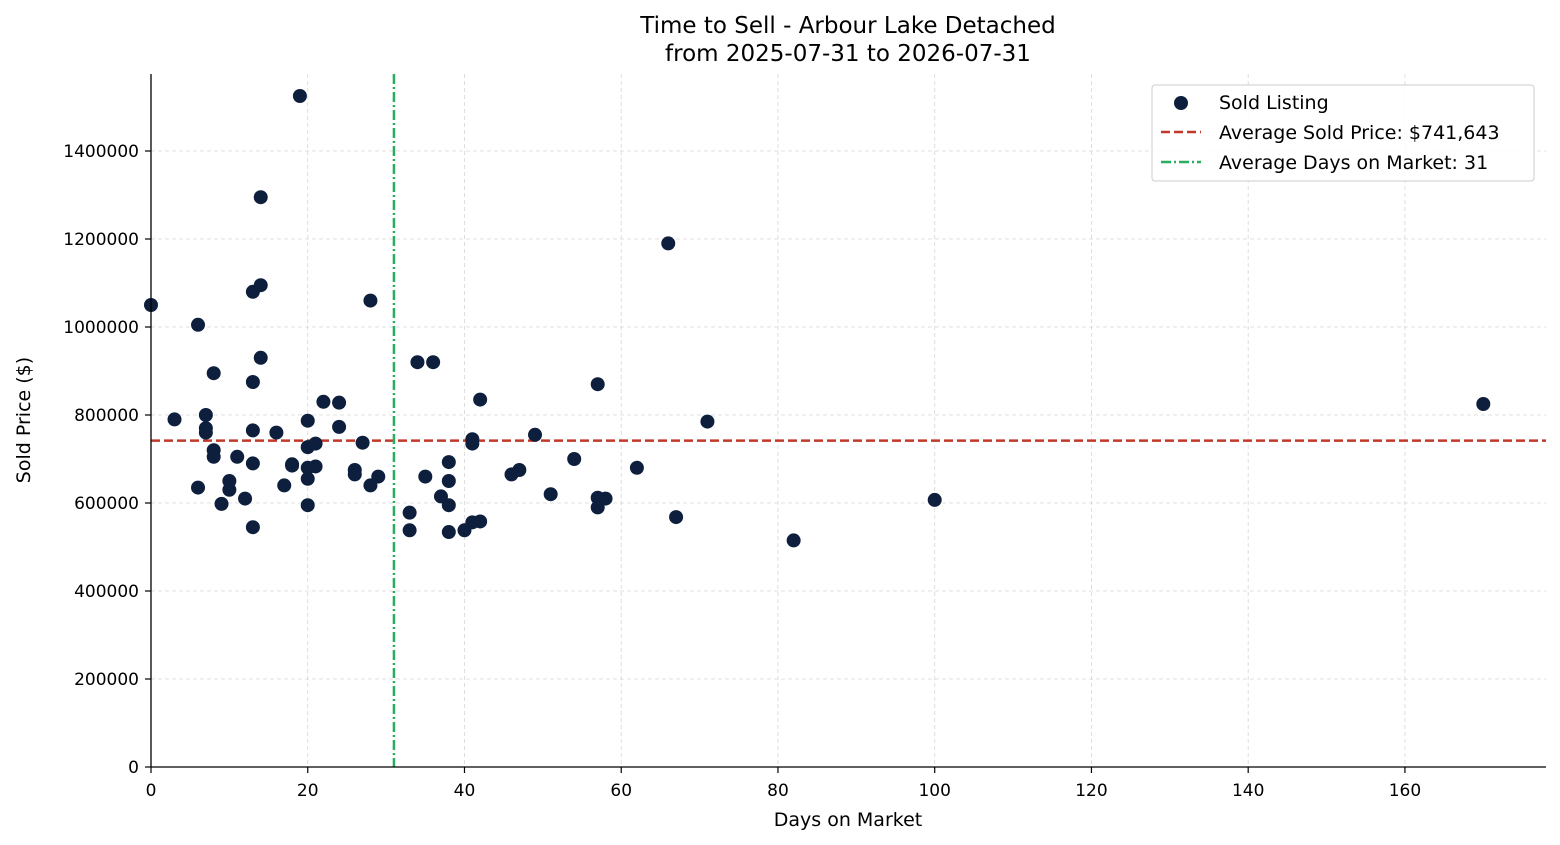 The image size is (1560, 845). What do you see at coordinates (106, 680) in the screenshot?
I see `y-tick-label: 200000` at bounding box center [106, 680].